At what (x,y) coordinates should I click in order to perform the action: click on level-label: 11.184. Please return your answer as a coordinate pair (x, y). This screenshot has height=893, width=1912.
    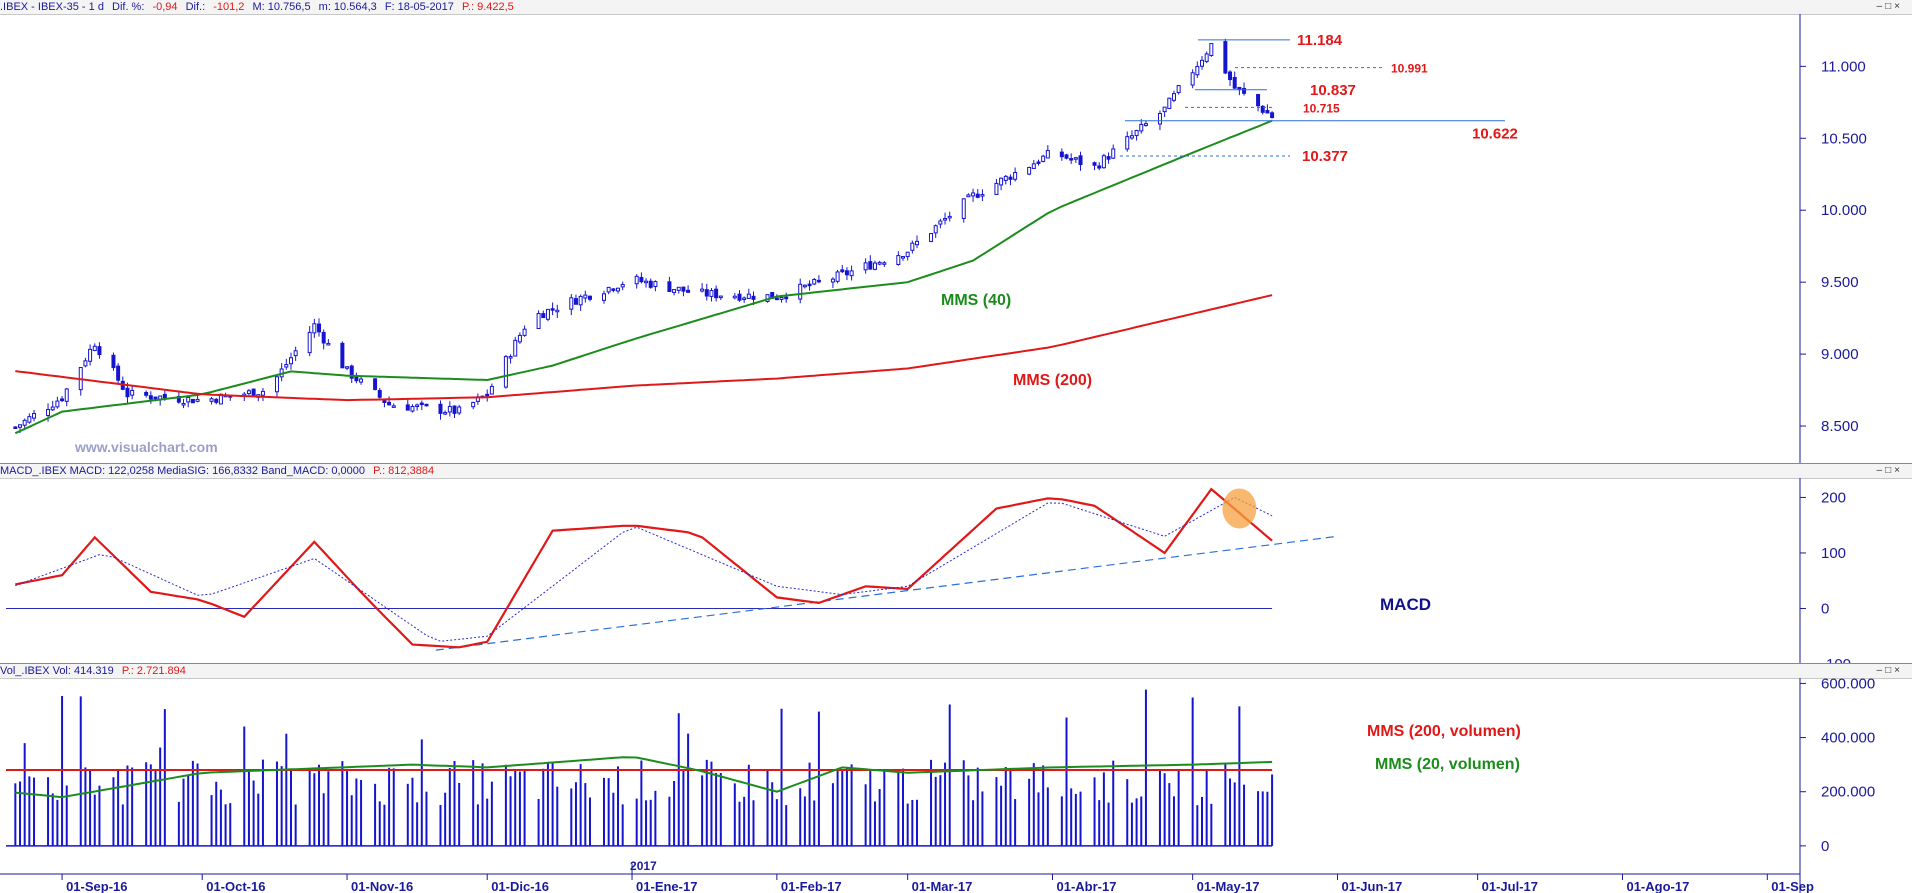
    Looking at the image, I should click on (1320, 40).